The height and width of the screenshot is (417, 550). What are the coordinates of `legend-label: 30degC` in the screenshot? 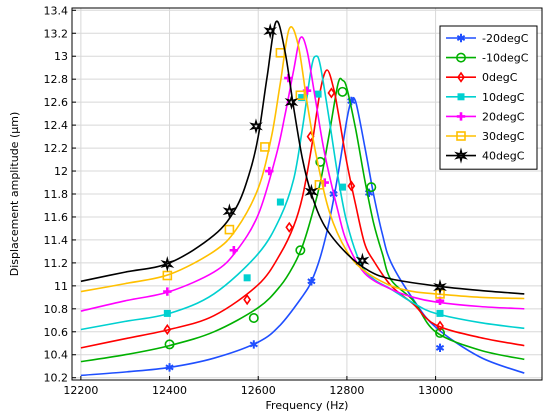 It's located at (503, 136).